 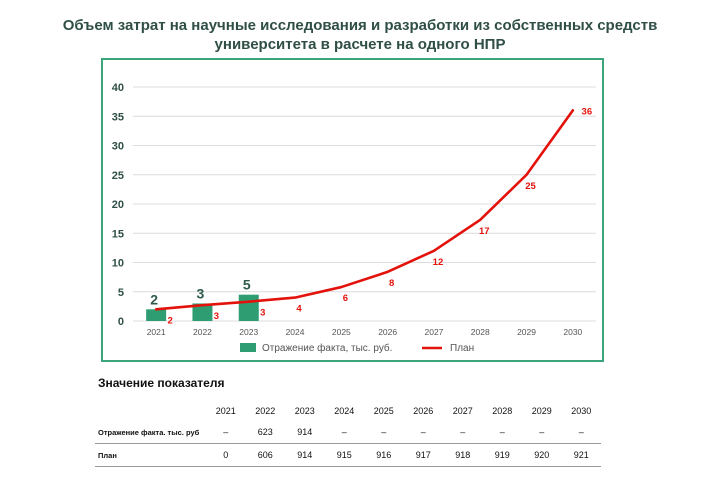 I want to click on x-tick-label: 2025, so click(x=341, y=332).